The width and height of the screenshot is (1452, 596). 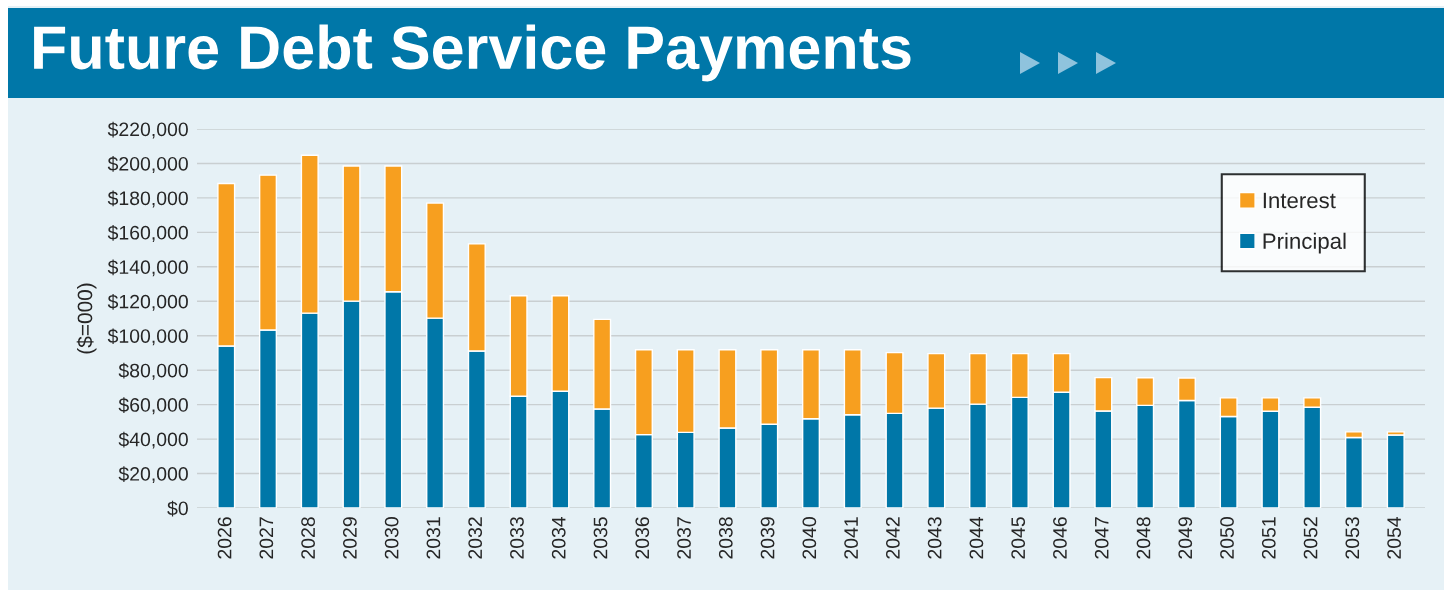 What do you see at coordinates (1352, 538) in the screenshot?
I see `x-tick-label: 2053` at bounding box center [1352, 538].